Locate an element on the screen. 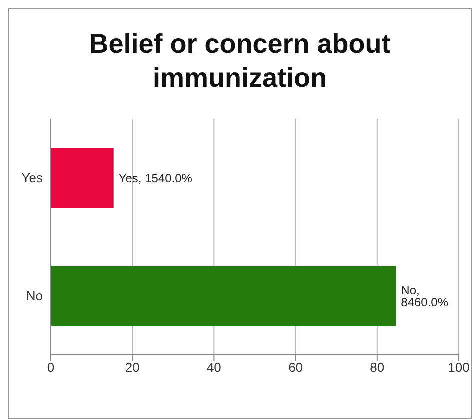 The image size is (472, 419). x-tick-label: 60 is located at coordinates (296, 368).